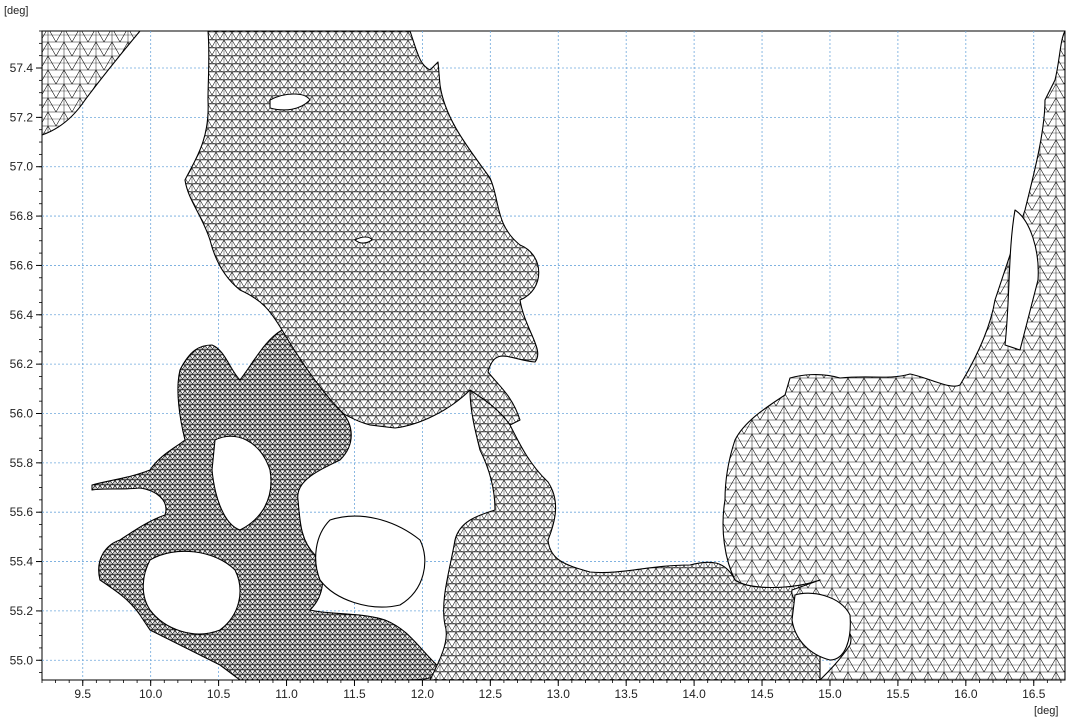 The height and width of the screenshot is (717, 1069). I want to click on x-tick-label: 16.0, so click(966, 694).